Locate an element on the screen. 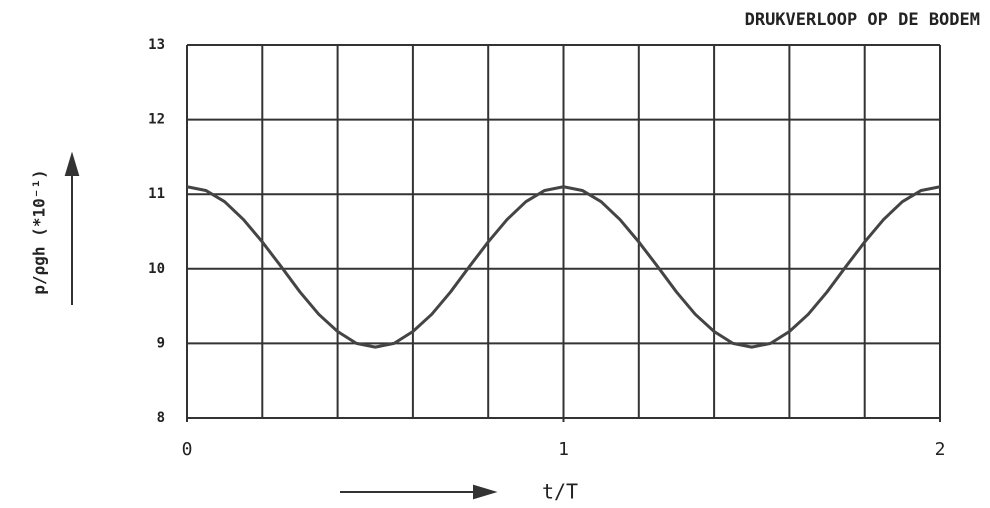 Image resolution: width=990 pixels, height=508 pixels. y-tick-label: 11 is located at coordinates (156, 194).